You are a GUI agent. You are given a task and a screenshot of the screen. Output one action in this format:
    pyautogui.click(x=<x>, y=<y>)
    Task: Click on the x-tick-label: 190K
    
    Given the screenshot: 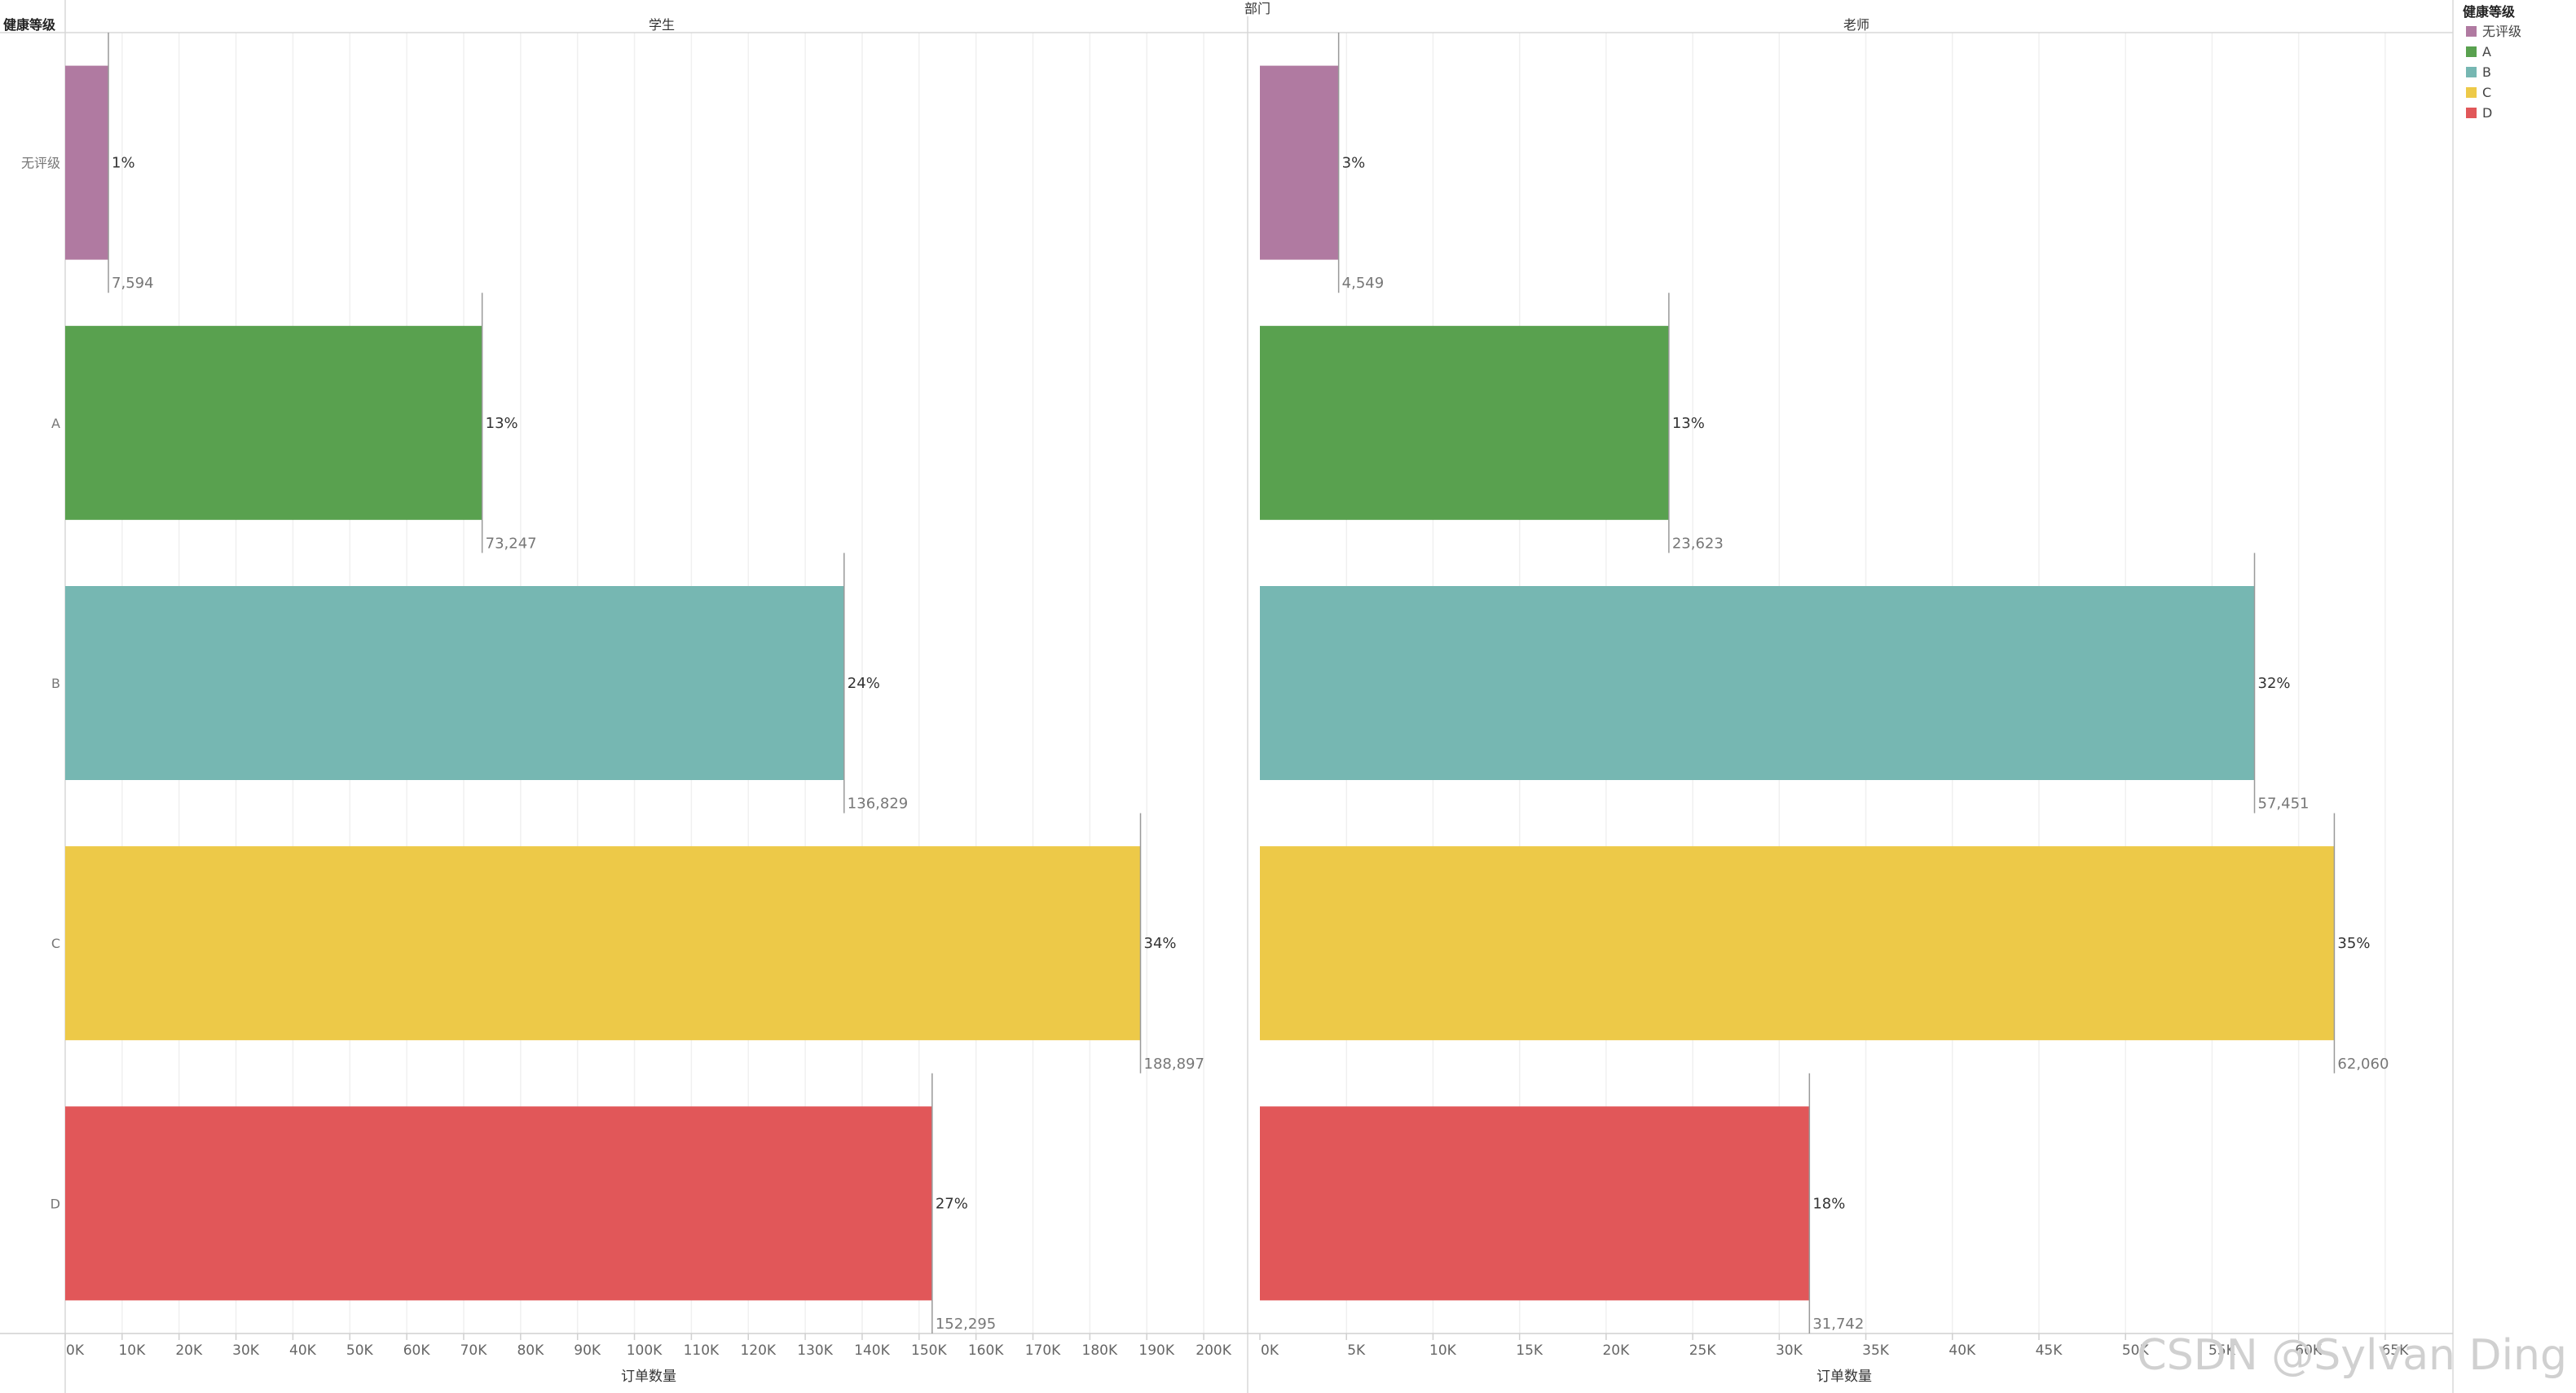 What is the action you would take?
    pyautogui.click(x=1156, y=1350)
    